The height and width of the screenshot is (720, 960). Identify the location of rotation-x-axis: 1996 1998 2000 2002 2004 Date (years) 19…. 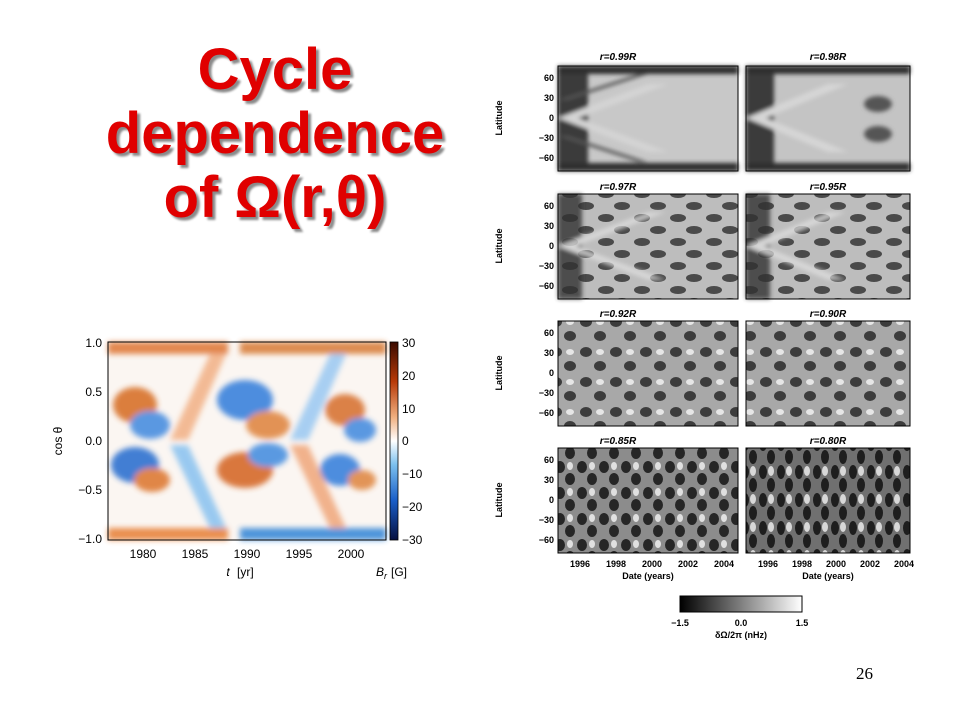
(742, 570).